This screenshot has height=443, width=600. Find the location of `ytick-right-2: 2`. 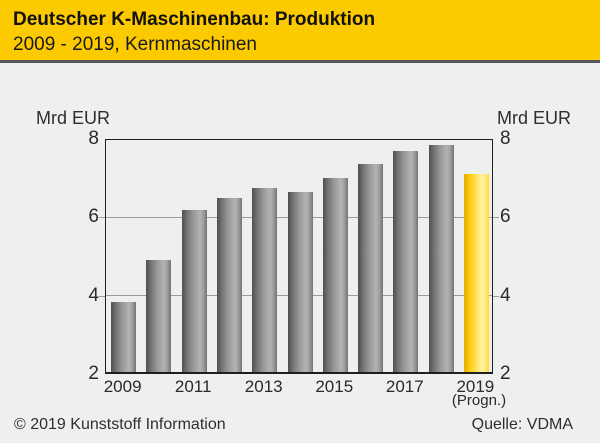

ytick-right-2: 2 is located at coordinates (505, 373).